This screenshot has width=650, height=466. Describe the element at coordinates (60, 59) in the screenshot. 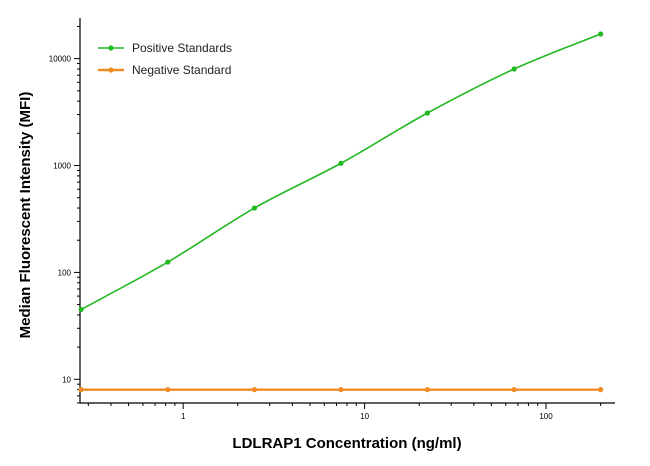

I see `y-tick-label: 10000` at that location.